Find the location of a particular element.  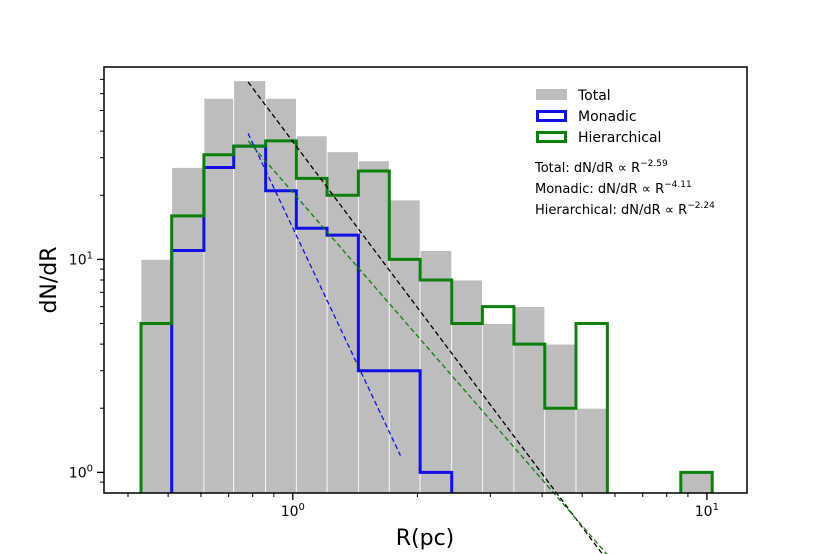

legend-swatch-total is located at coordinates (551, 94).